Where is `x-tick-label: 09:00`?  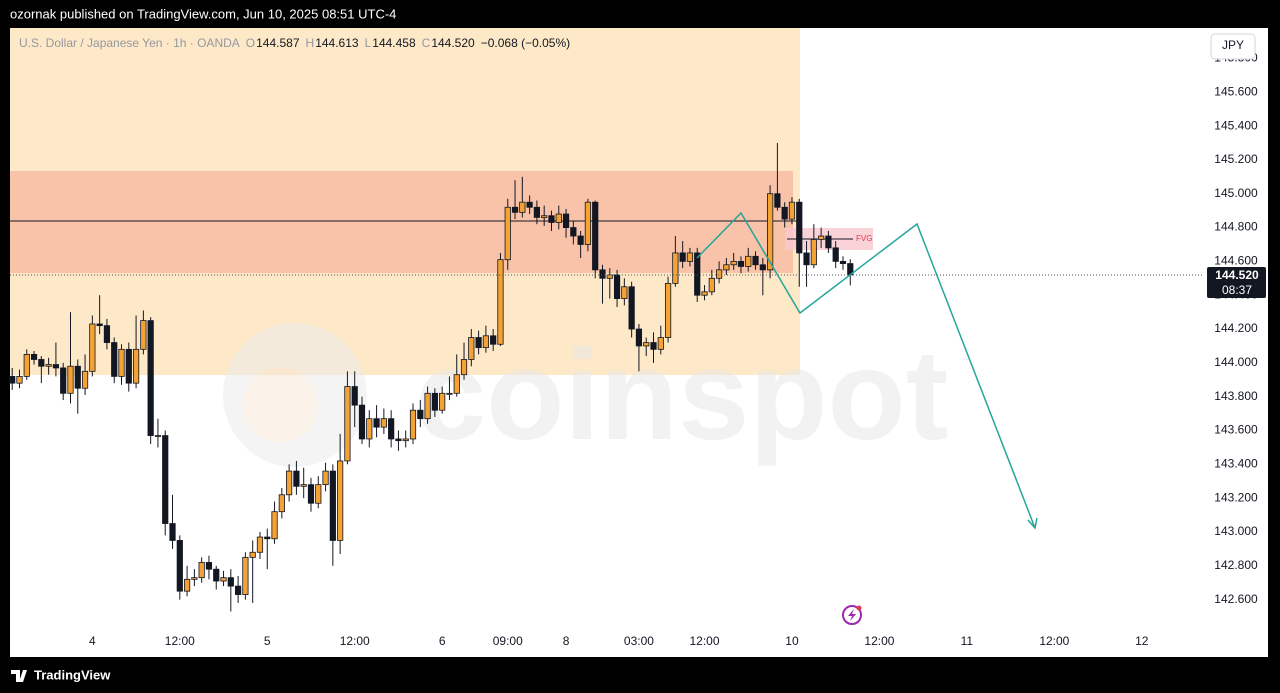
x-tick-label: 09:00 is located at coordinates (508, 641).